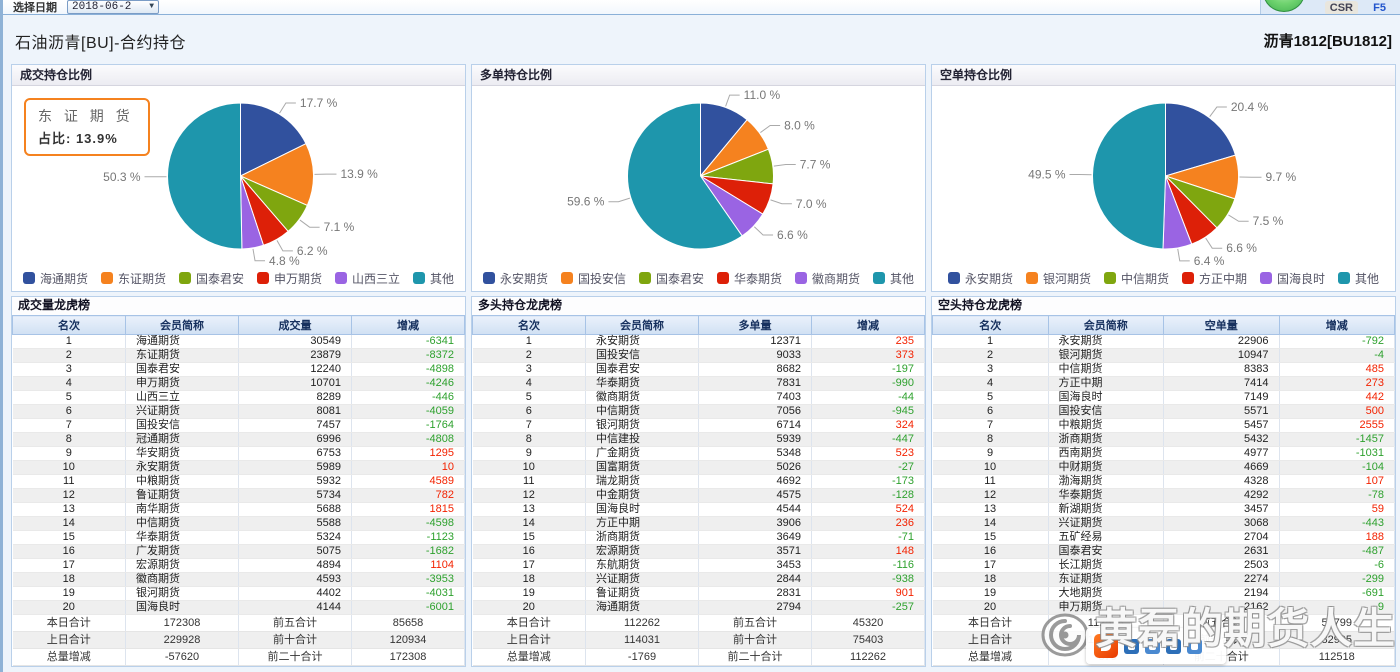 The width and height of the screenshot is (1400, 672). What do you see at coordinates (113, 7) in the screenshot?
I see `date-select: 2018-06-2 ▼` at bounding box center [113, 7].